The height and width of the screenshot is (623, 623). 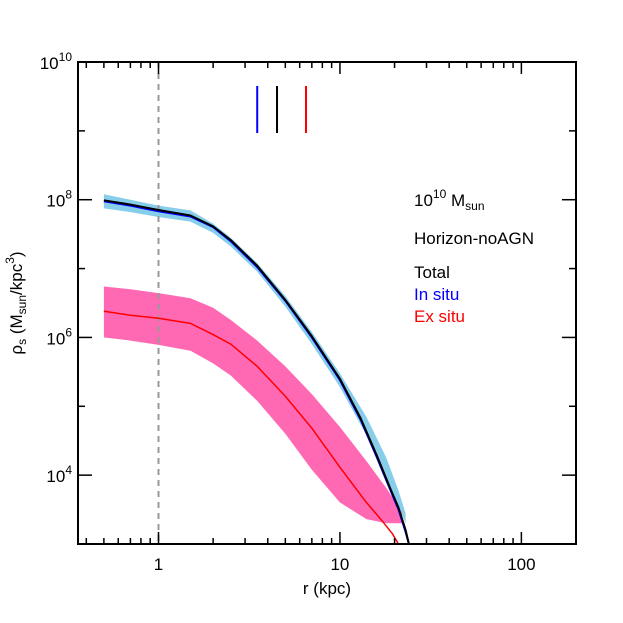 I want to click on legend-entry-total: Total, so click(x=432, y=272).